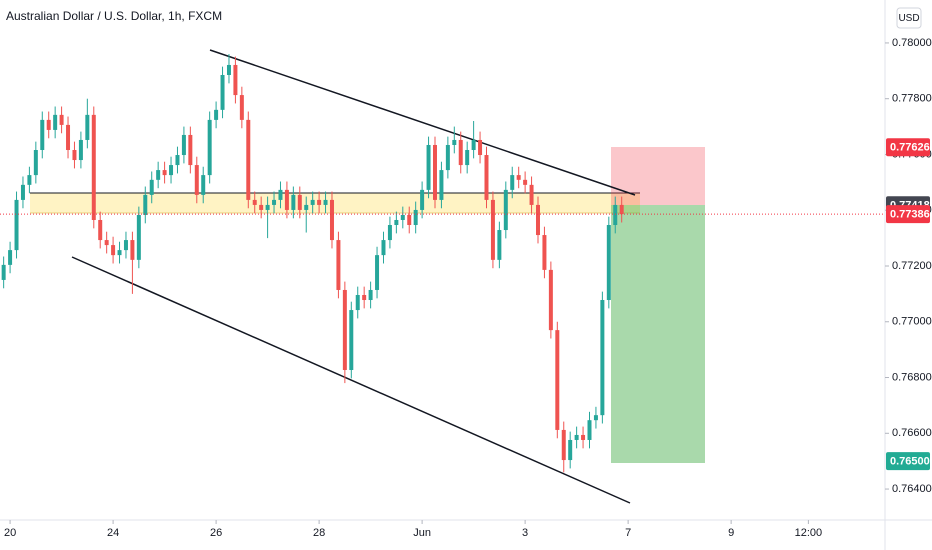  What do you see at coordinates (809, 533) in the screenshot?
I see `x-tick-label: 12:00` at bounding box center [809, 533].